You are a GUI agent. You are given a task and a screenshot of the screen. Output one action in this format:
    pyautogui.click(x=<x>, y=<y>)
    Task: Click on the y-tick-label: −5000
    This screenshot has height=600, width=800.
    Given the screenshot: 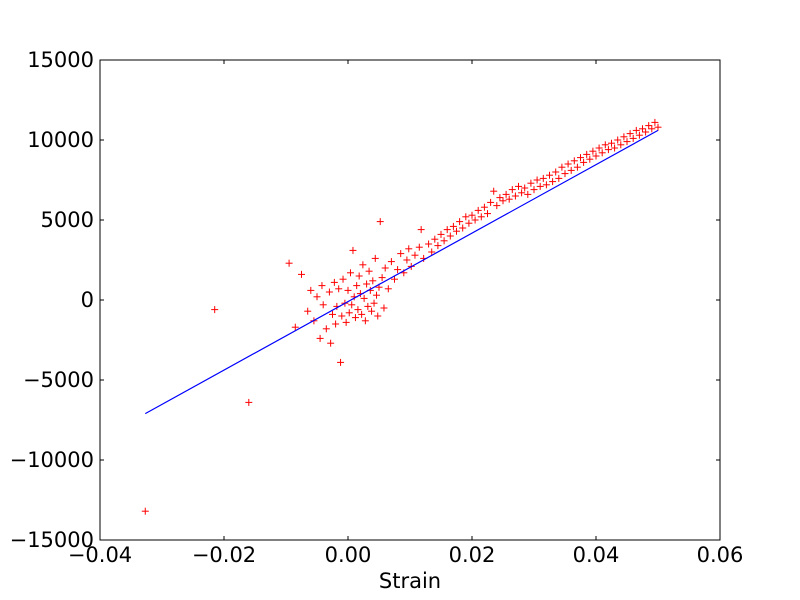 What is the action you would take?
    pyautogui.click(x=58, y=380)
    